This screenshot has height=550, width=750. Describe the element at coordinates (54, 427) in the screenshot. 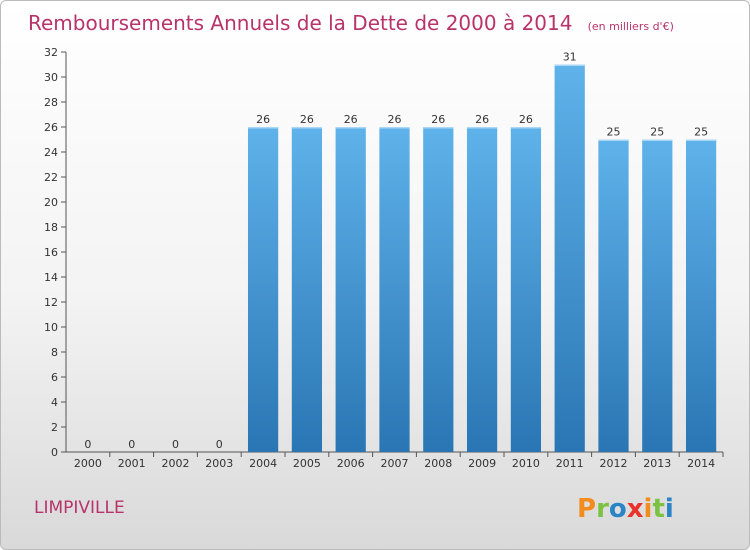

I see `y-tick-label: 2` at that location.